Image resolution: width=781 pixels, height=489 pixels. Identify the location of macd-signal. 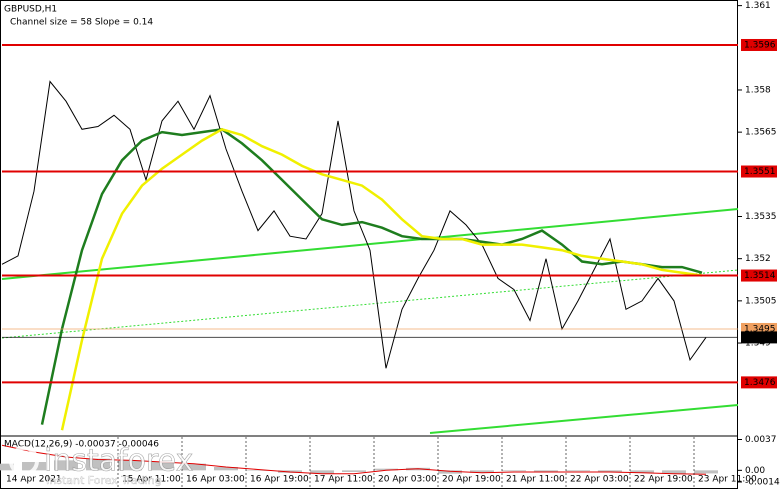
(354, 459).